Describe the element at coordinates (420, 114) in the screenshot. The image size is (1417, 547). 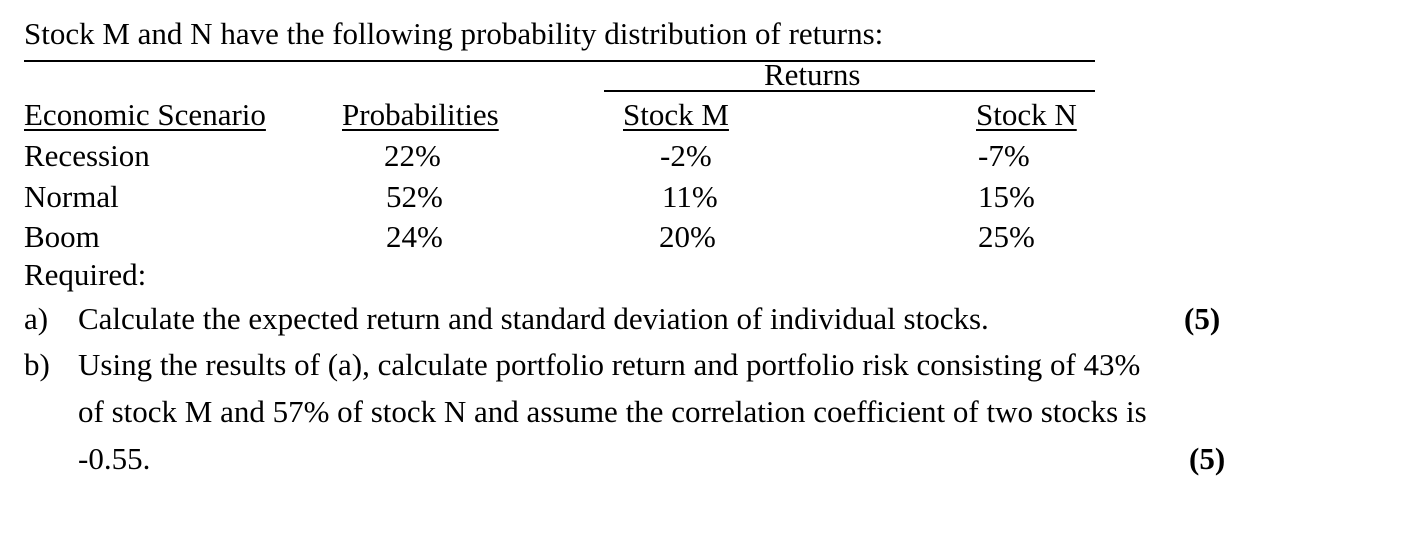
I see `column-header-probabilities: Probabilities` at that location.